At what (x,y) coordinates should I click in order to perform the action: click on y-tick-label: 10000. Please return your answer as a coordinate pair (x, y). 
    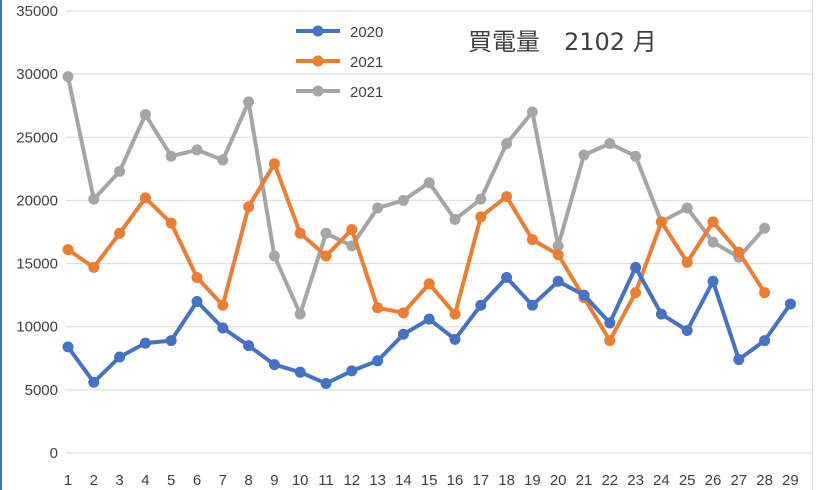
    Looking at the image, I should click on (37, 327).